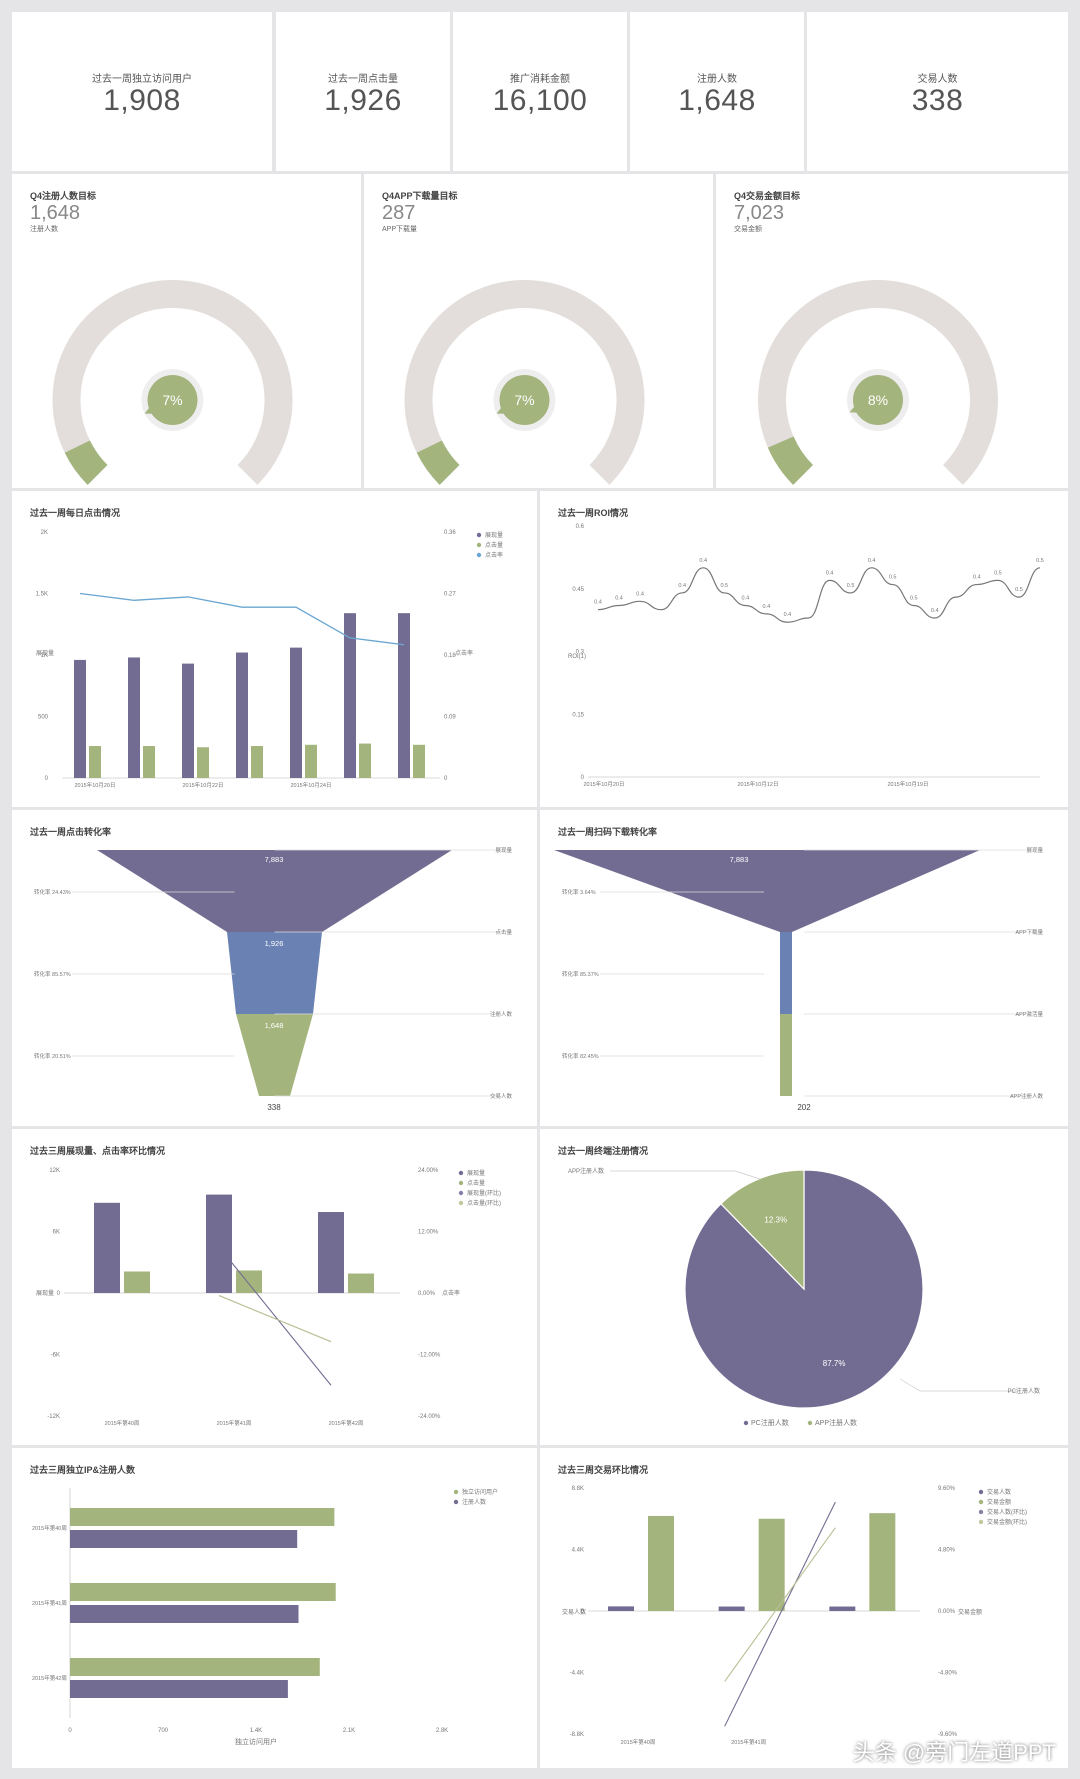 This screenshot has width=1080, height=1779. Describe the element at coordinates (54, 1171) in the screenshot. I see `y-tick-label: 12K` at that location.